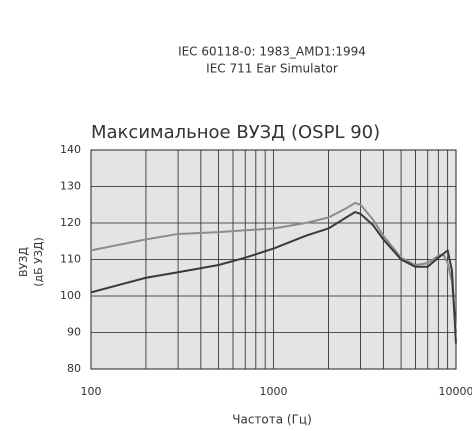 The width and height of the screenshot is (472, 431). I want to click on y-axis-label-line: (дБ УЗД), so click(38, 262).